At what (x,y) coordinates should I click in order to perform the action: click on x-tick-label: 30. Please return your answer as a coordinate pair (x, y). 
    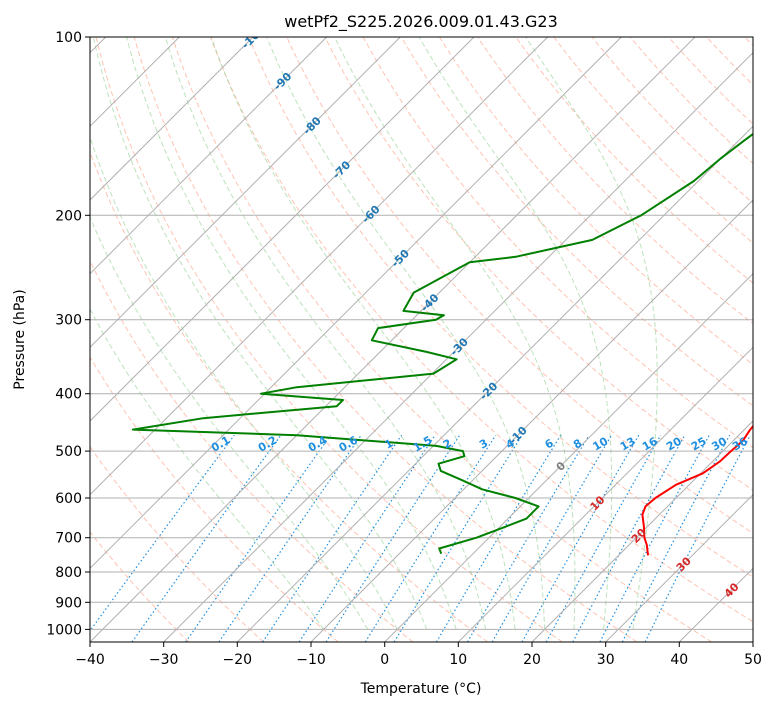
    Looking at the image, I should click on (606, 660).